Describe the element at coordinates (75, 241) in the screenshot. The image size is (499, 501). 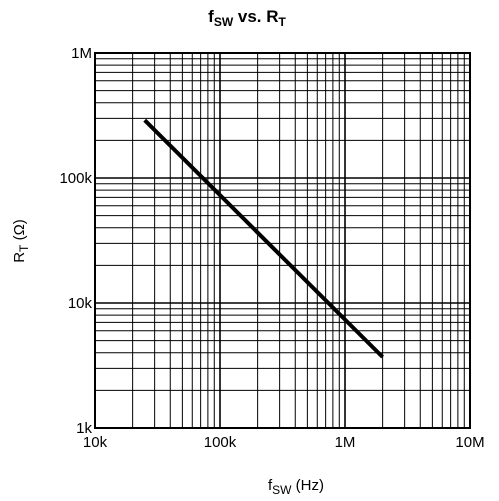
I see `y-tick-labels: 1k 10k 100k 1M` at that location.